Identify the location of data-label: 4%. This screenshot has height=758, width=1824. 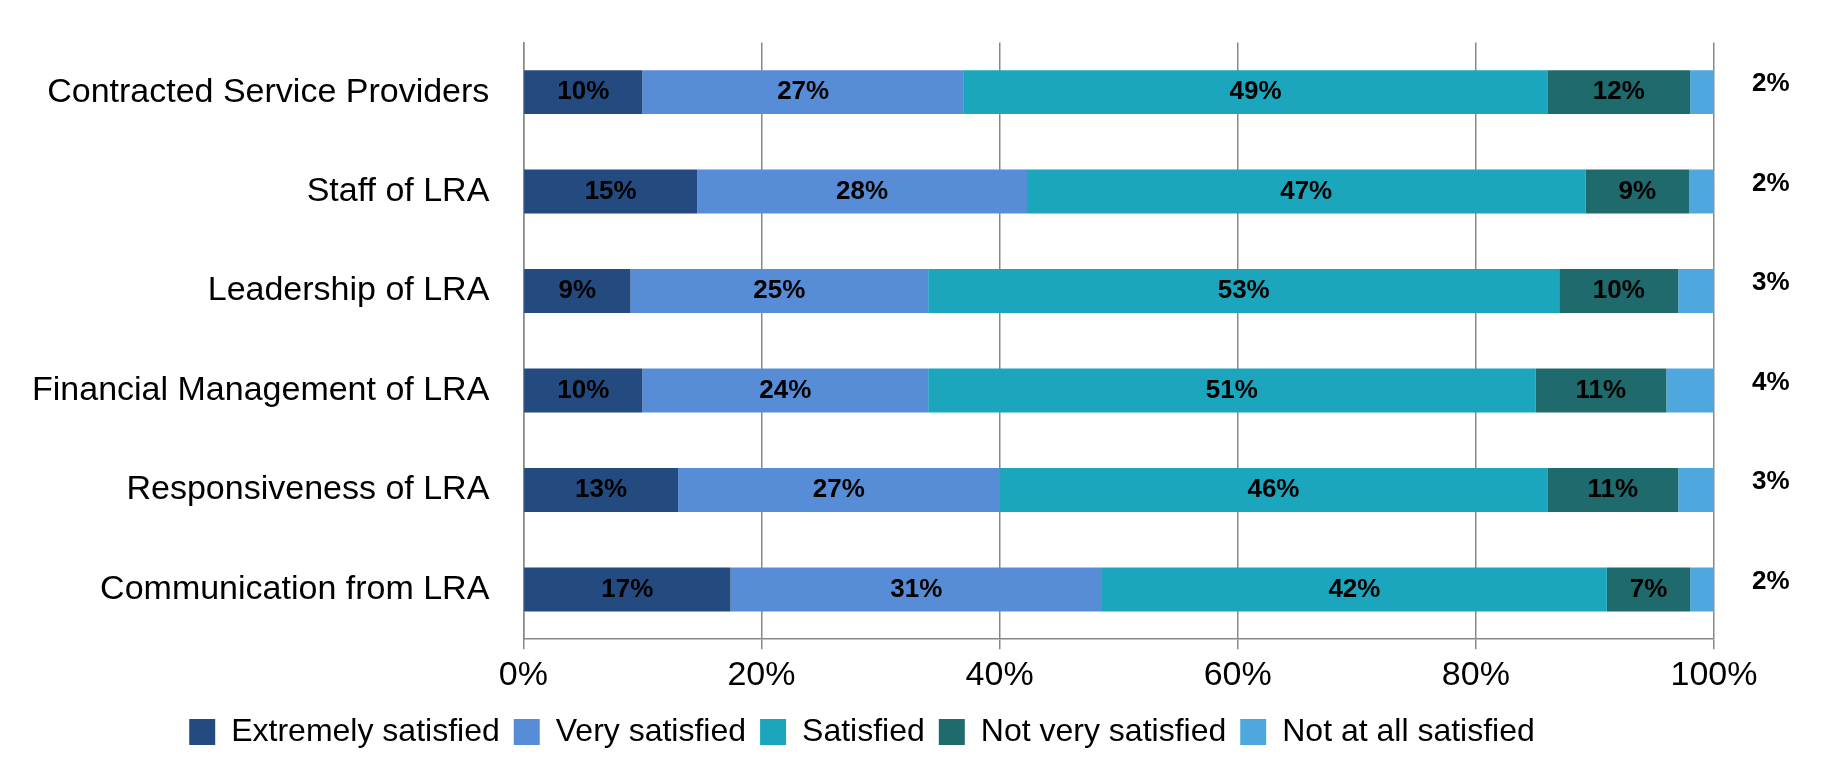
(1771, 380).